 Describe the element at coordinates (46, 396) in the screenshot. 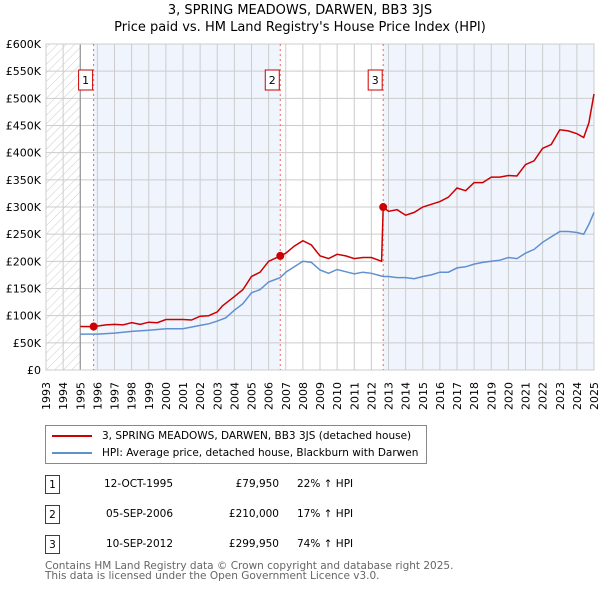

I see `x-tick-label: 1993` at that location.